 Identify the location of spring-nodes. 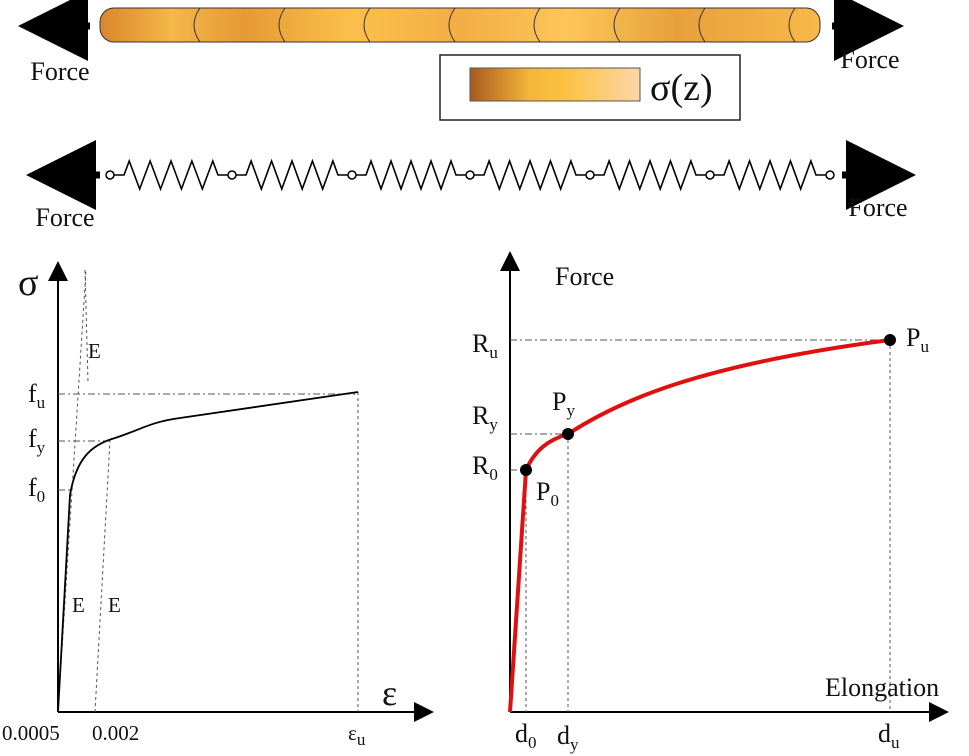
(470, 175).